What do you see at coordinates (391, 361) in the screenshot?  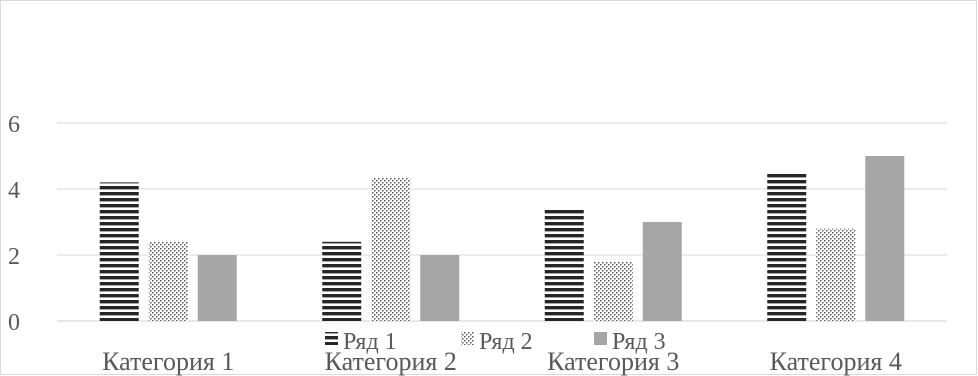 I see `category-label: Категория 2` at bounding box center [391, 361].